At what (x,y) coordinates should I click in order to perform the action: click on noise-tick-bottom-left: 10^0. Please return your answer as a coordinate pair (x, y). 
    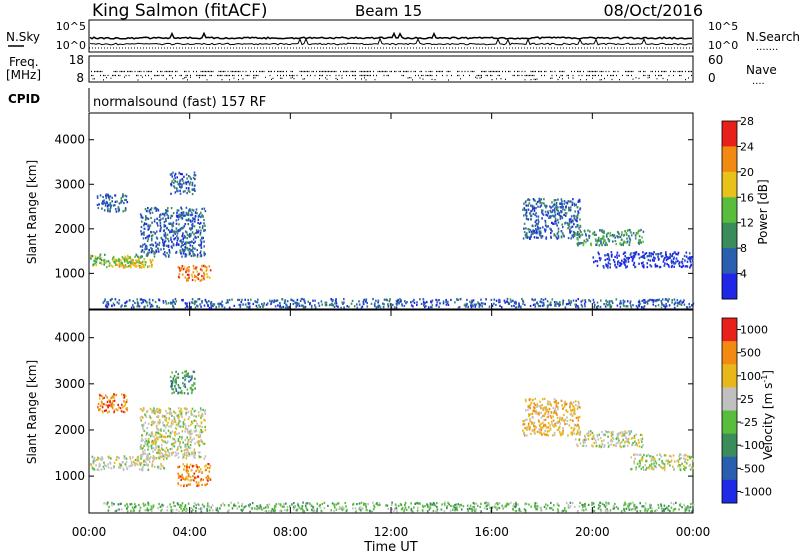
    Looking at the image, I should click on (71, 45).